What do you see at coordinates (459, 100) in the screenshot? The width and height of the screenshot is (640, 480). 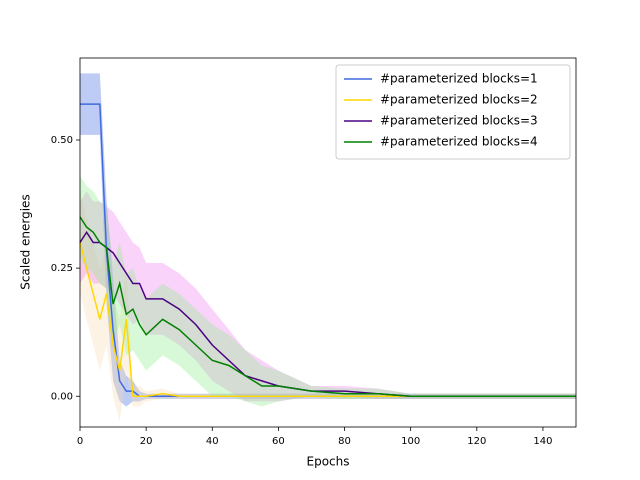 I see `legend-label: #parameterized blocks=2` at bounding box center [459, 100].